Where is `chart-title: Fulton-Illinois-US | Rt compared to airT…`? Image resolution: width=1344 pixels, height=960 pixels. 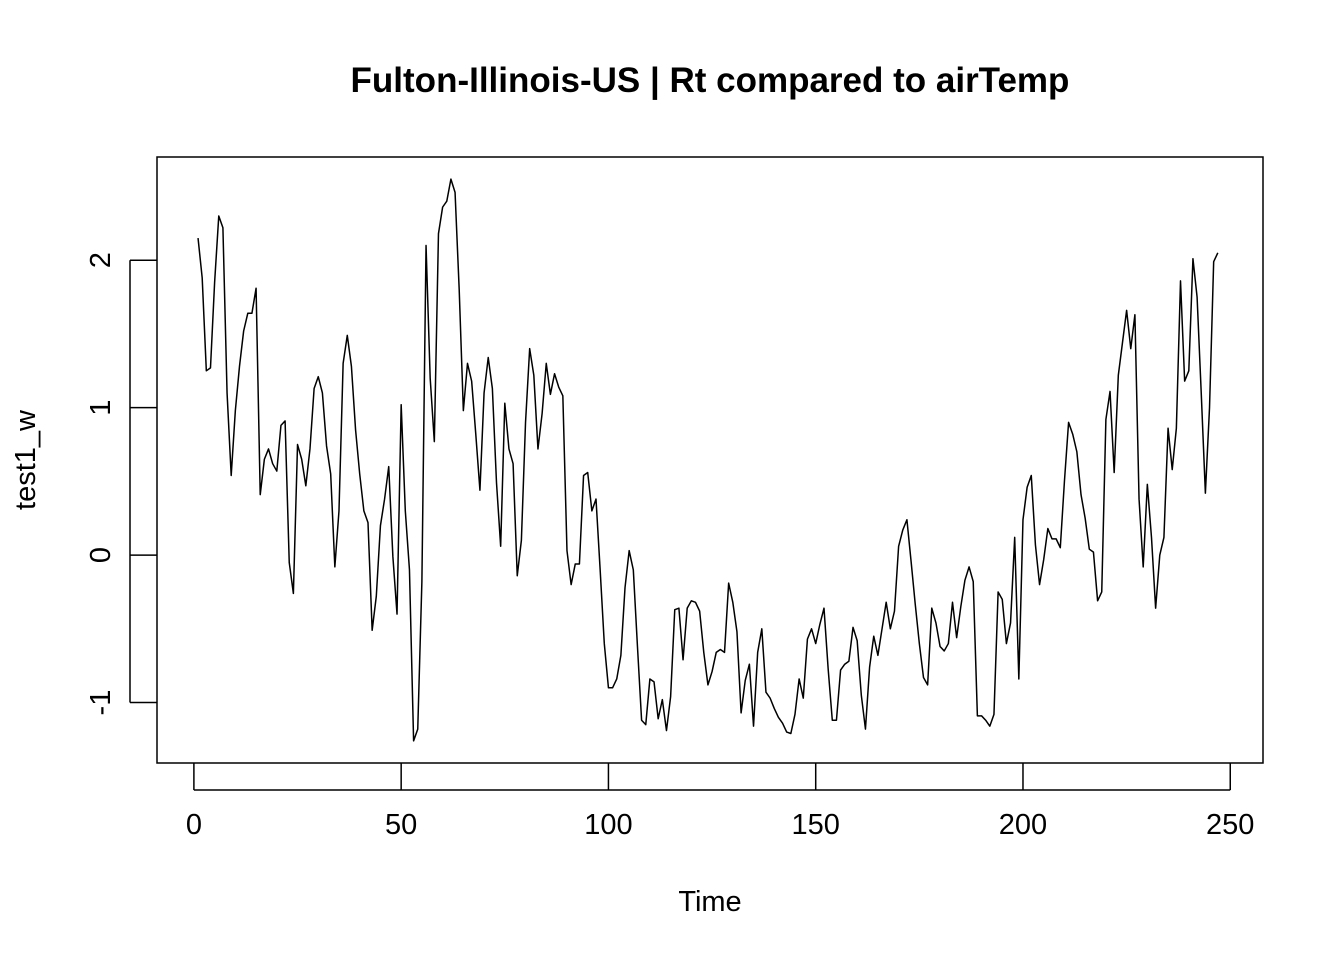 chart-title: Fulton-Illinois-US | Rt compared to airT… is located at coordinates (710, 80).